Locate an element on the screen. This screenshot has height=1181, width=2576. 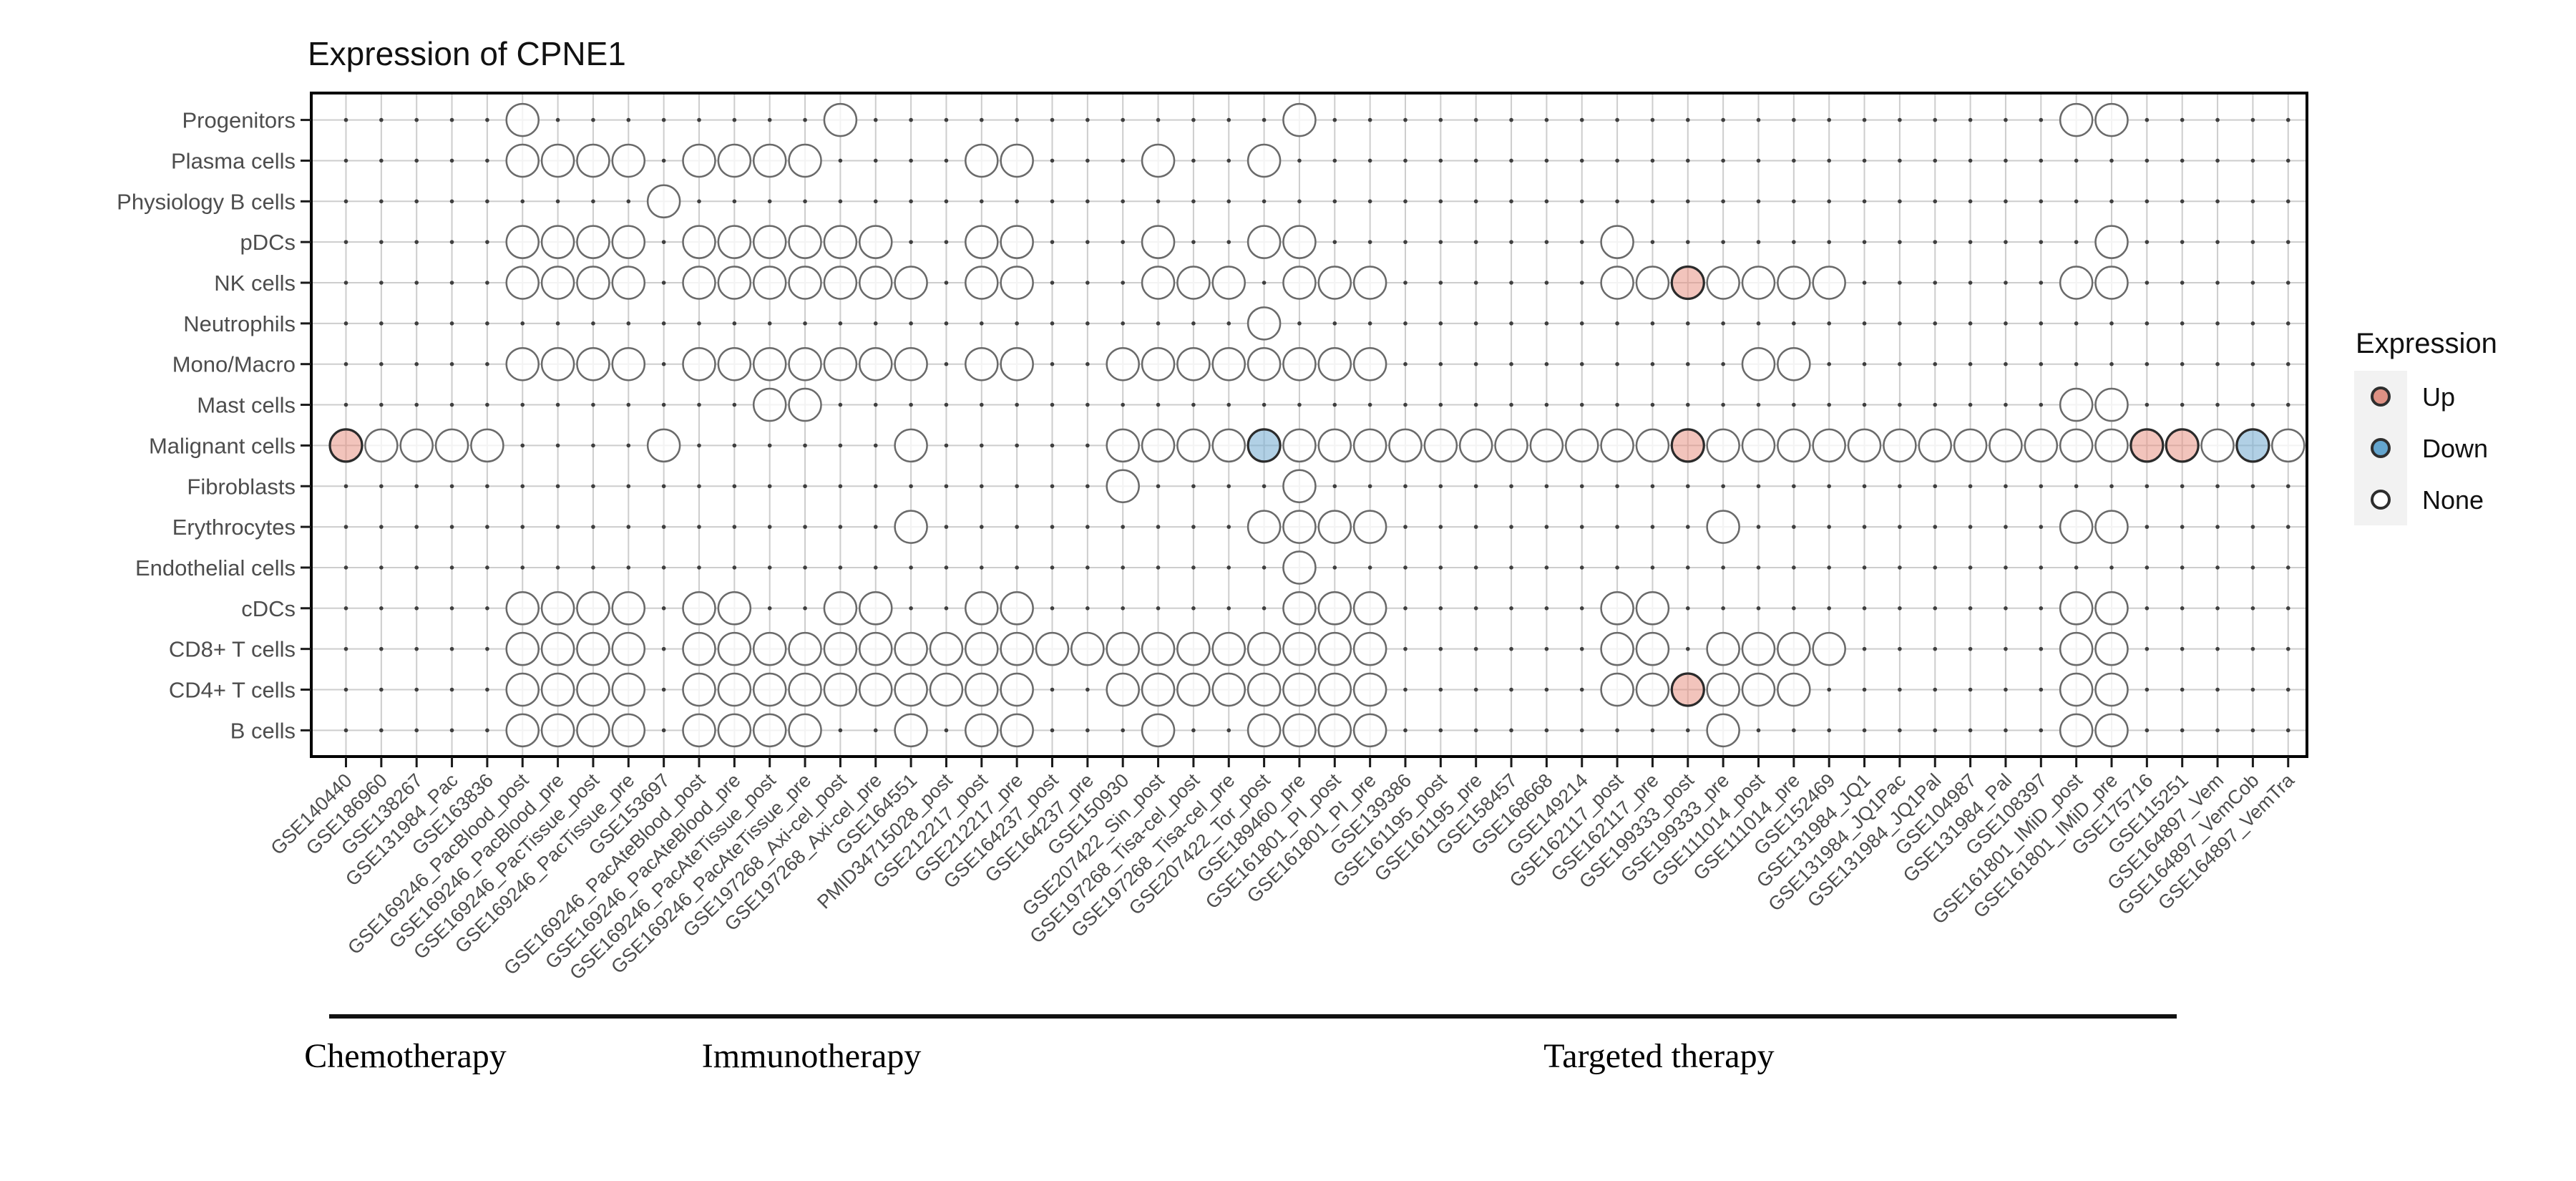
expression-dot-up is located at coordinates (1687, 445).